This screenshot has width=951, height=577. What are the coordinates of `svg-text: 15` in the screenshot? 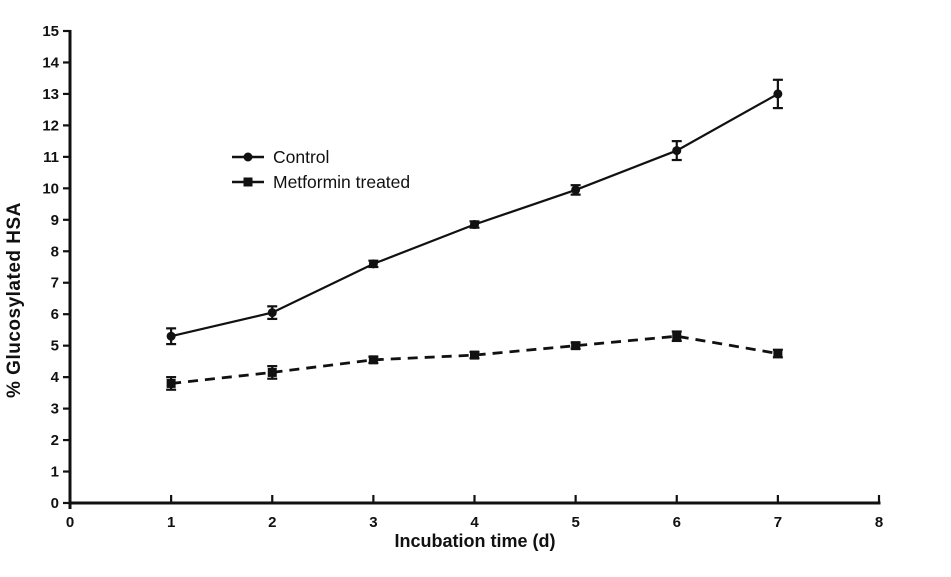 It's located at (50, 31).